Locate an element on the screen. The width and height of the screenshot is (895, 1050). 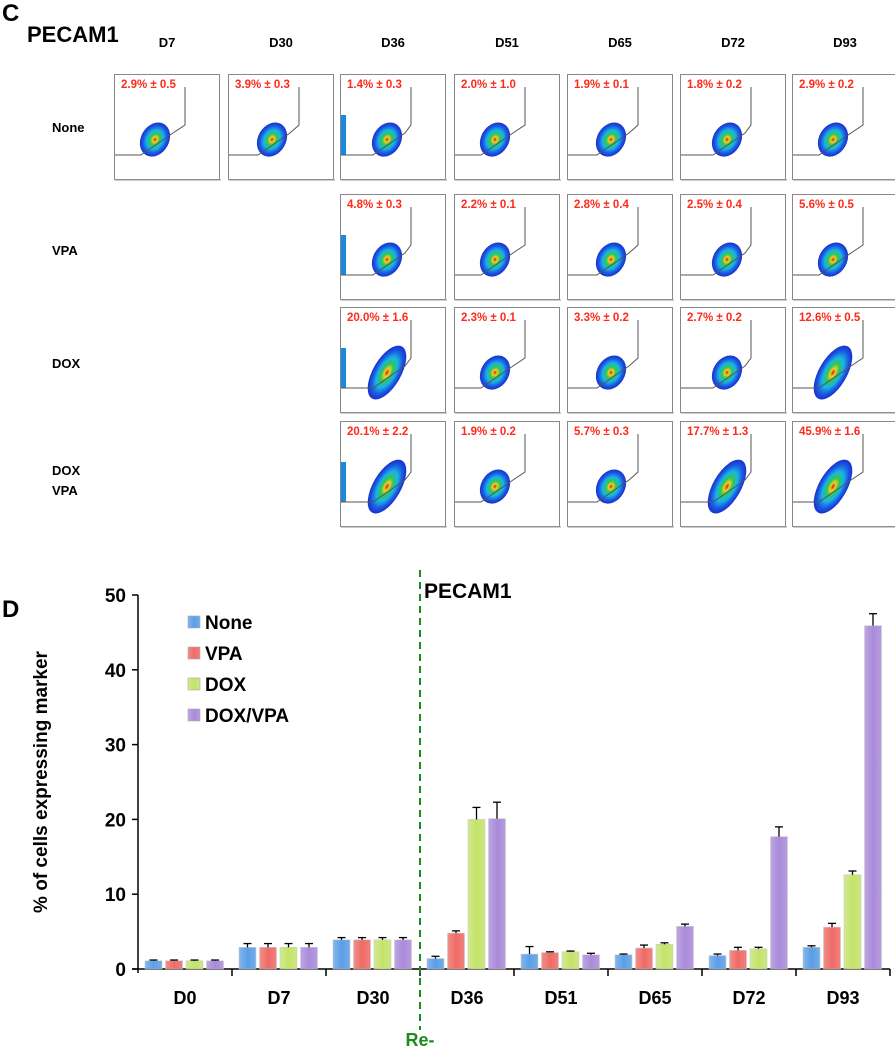
legend-swatch is located at coordinates (194, 715).